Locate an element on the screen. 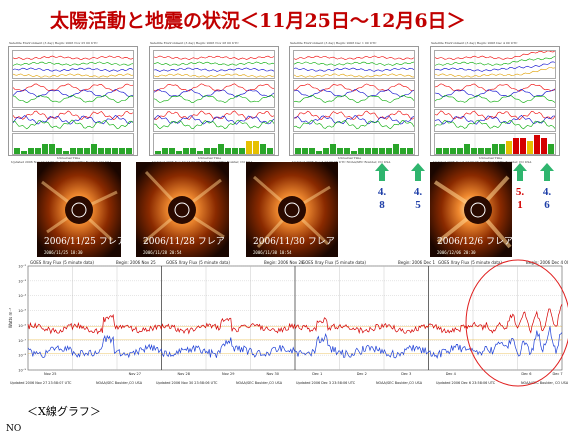 The width and height of the screenshot is (568, 439). magnitude-1-top: 4. is located at coordinates (382, 192).